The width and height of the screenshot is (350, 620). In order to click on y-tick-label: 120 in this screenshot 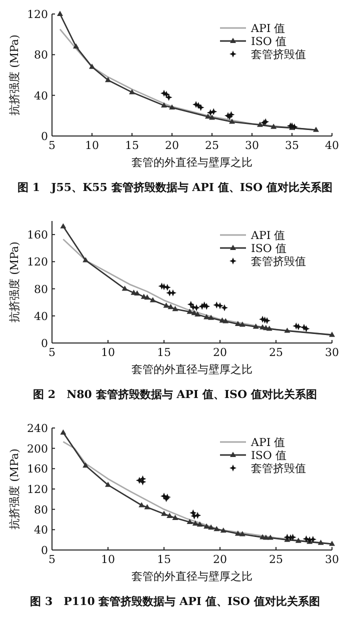, I will do `click(37, 262)`.